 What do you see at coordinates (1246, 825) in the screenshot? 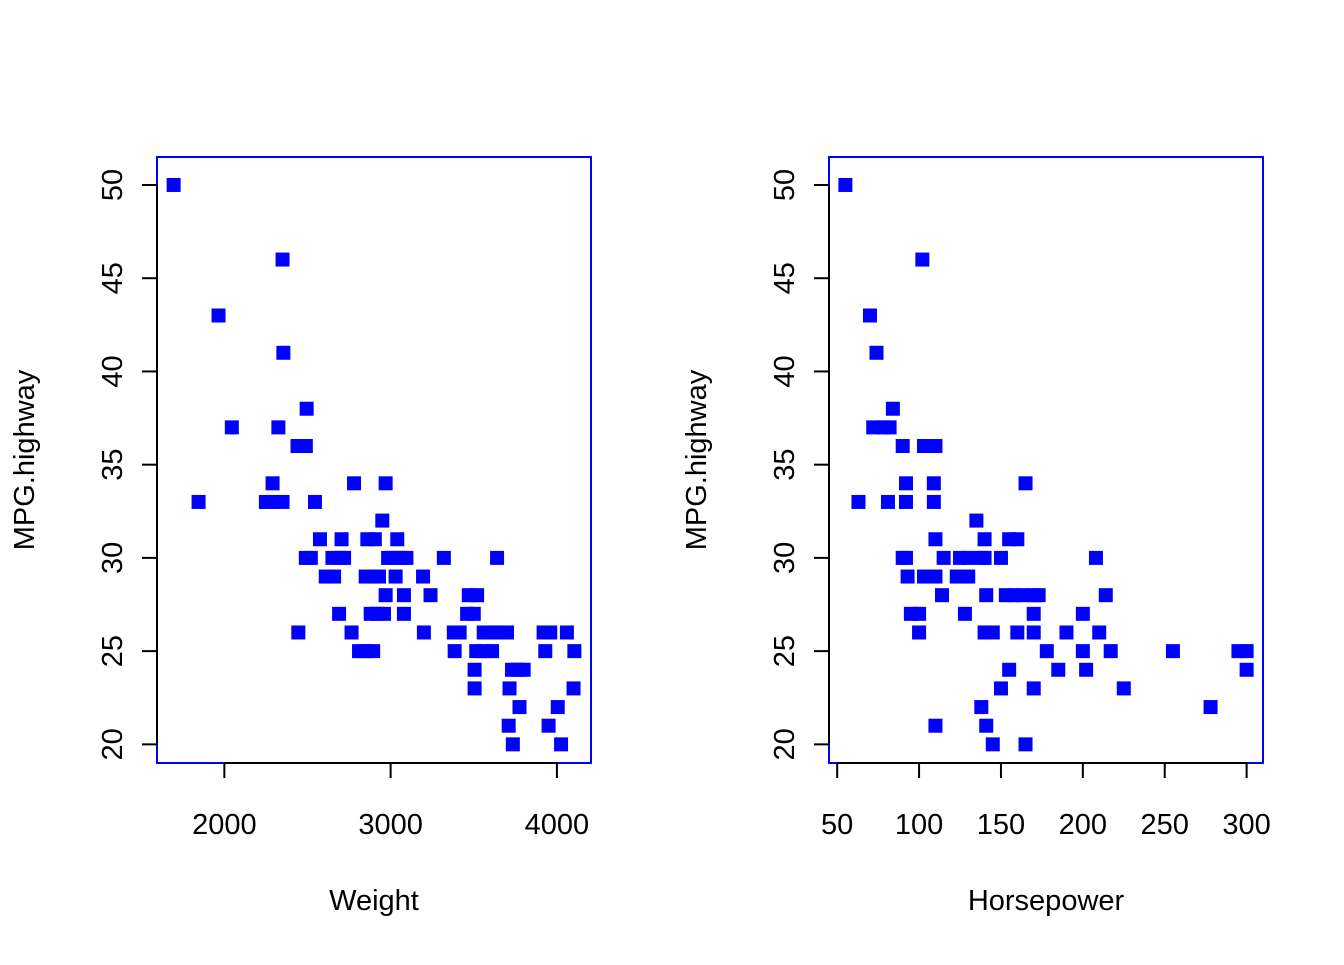
I see `x-tick-label: 300` at bounding box center [1246, 825].